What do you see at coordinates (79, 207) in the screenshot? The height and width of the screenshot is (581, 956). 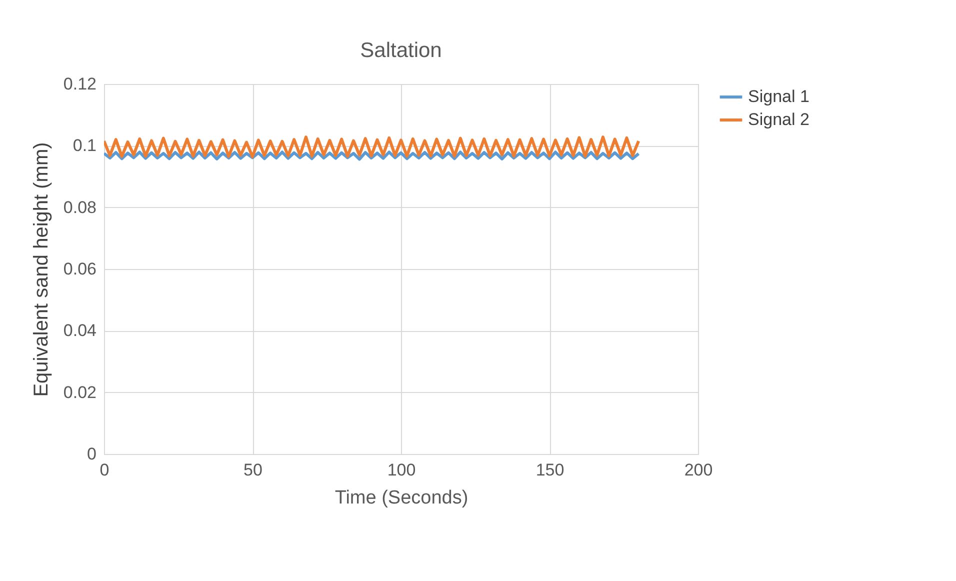 I see `y-tick-label: 0.08` at bounding box center [79, 207].